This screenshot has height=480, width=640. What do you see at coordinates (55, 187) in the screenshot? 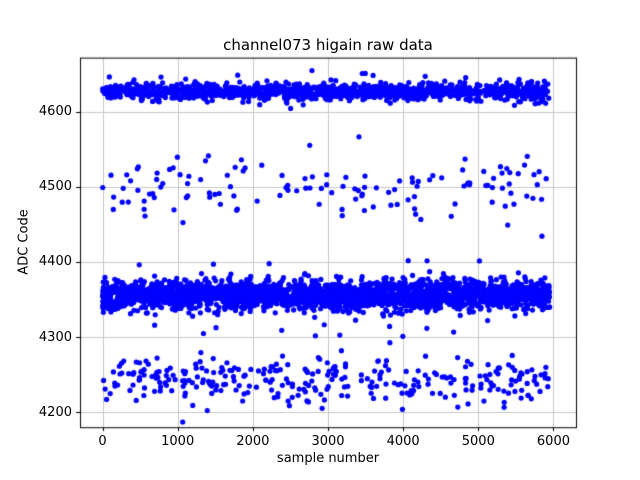
I see `y-tick-label: 4500` at bounding box center [55, 187].